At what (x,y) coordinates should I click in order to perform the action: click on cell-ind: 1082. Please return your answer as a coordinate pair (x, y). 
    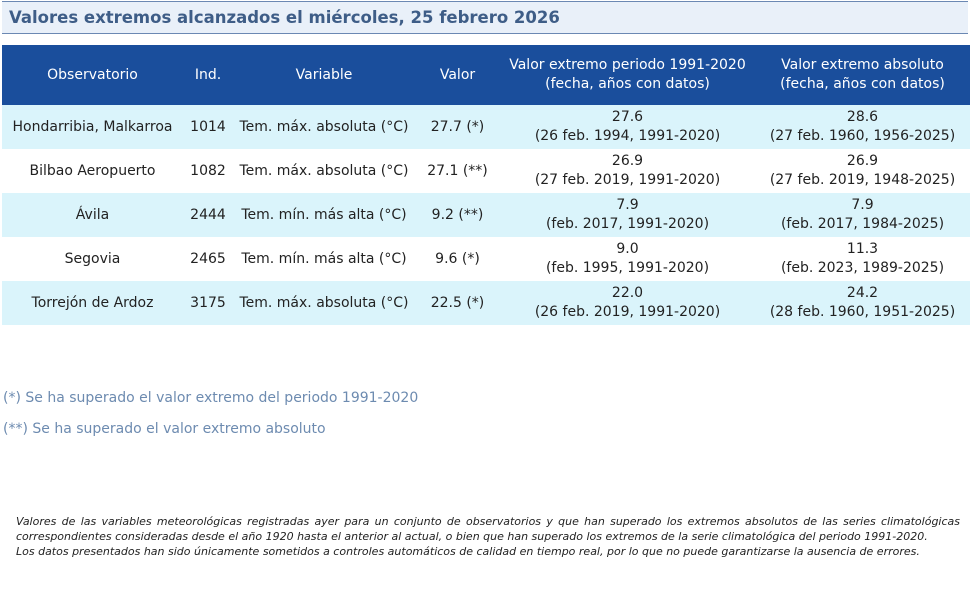
    Looking at the image, I should click on (208, 171).